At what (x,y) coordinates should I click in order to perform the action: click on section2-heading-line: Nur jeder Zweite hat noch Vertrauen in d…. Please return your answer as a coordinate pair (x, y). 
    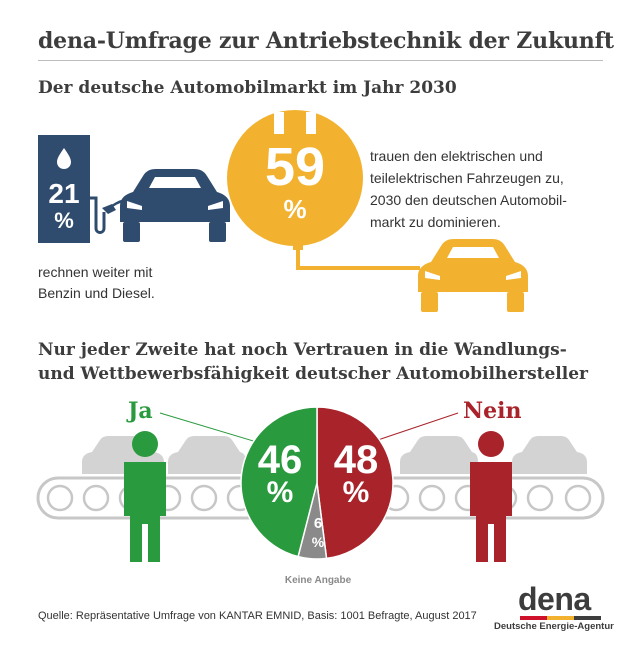
    Looking at the image, I should click on (302, 350).